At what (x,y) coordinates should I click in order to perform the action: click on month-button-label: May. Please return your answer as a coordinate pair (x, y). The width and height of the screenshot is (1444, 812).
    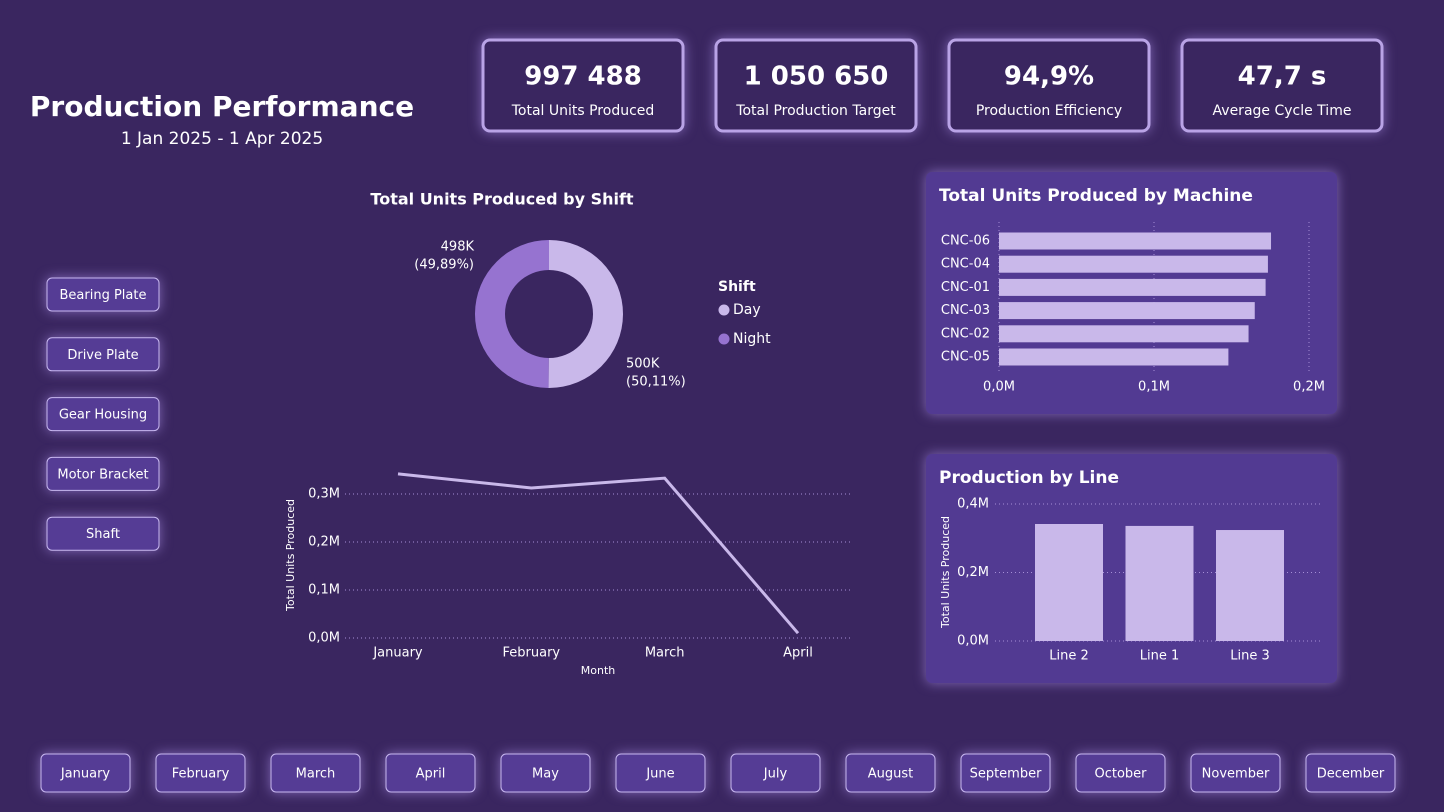
    Looking at the image, I should click on (545, 774).